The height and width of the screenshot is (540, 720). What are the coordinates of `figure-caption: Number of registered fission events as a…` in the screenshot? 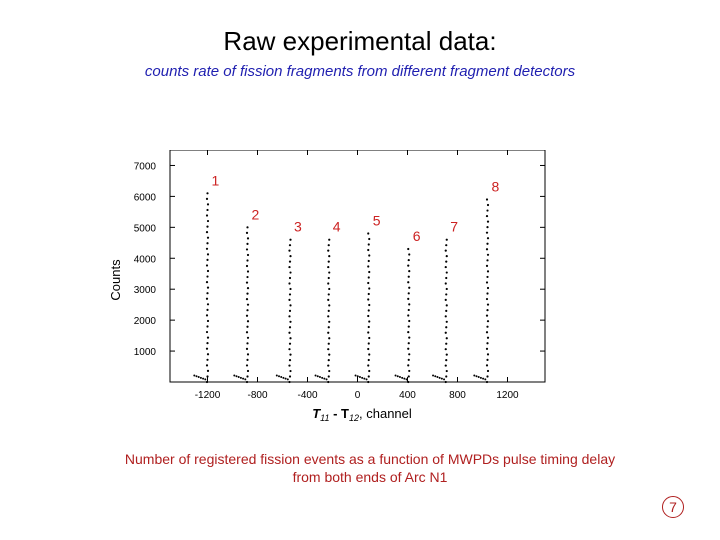 It's located at (370, 468).